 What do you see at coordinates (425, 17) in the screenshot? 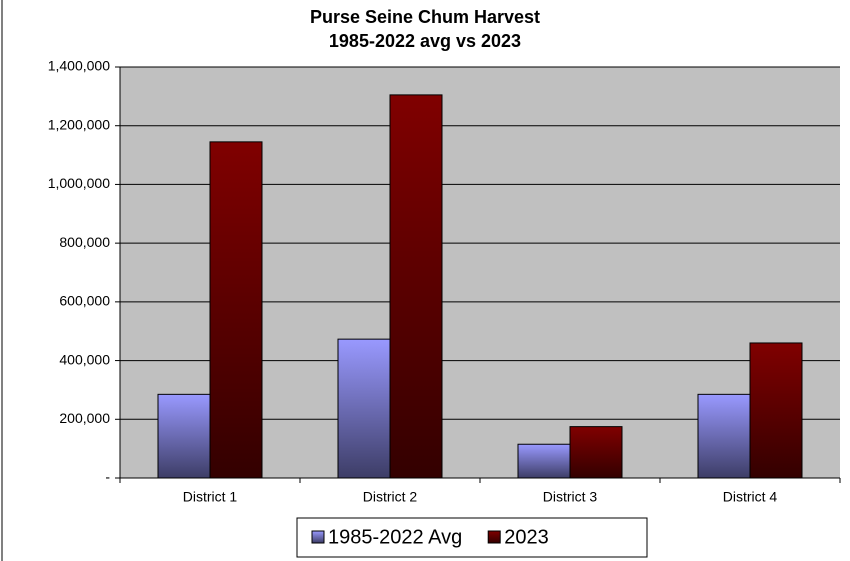
I see `chart-title: Purse Seine Chum Harvest` at bounding box center [425, 17].